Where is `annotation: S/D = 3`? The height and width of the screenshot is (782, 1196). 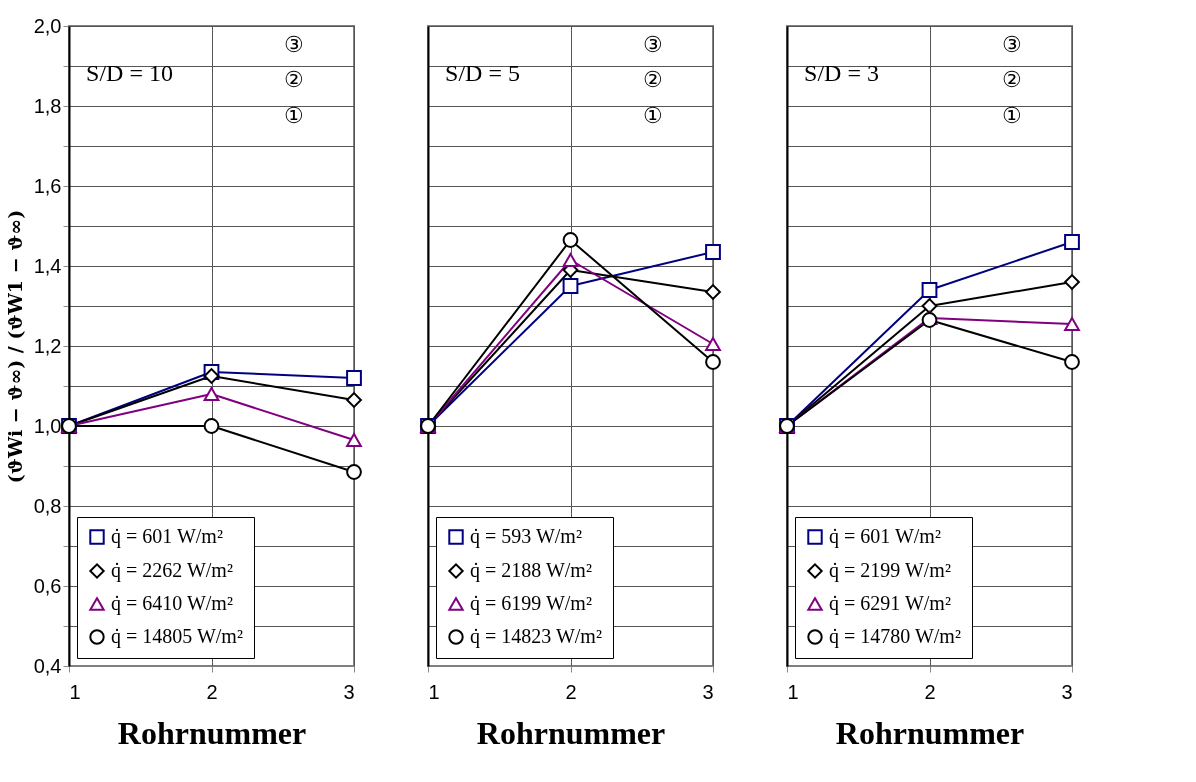 annotation: S/D = 3 is located at coordinates (841, 73).